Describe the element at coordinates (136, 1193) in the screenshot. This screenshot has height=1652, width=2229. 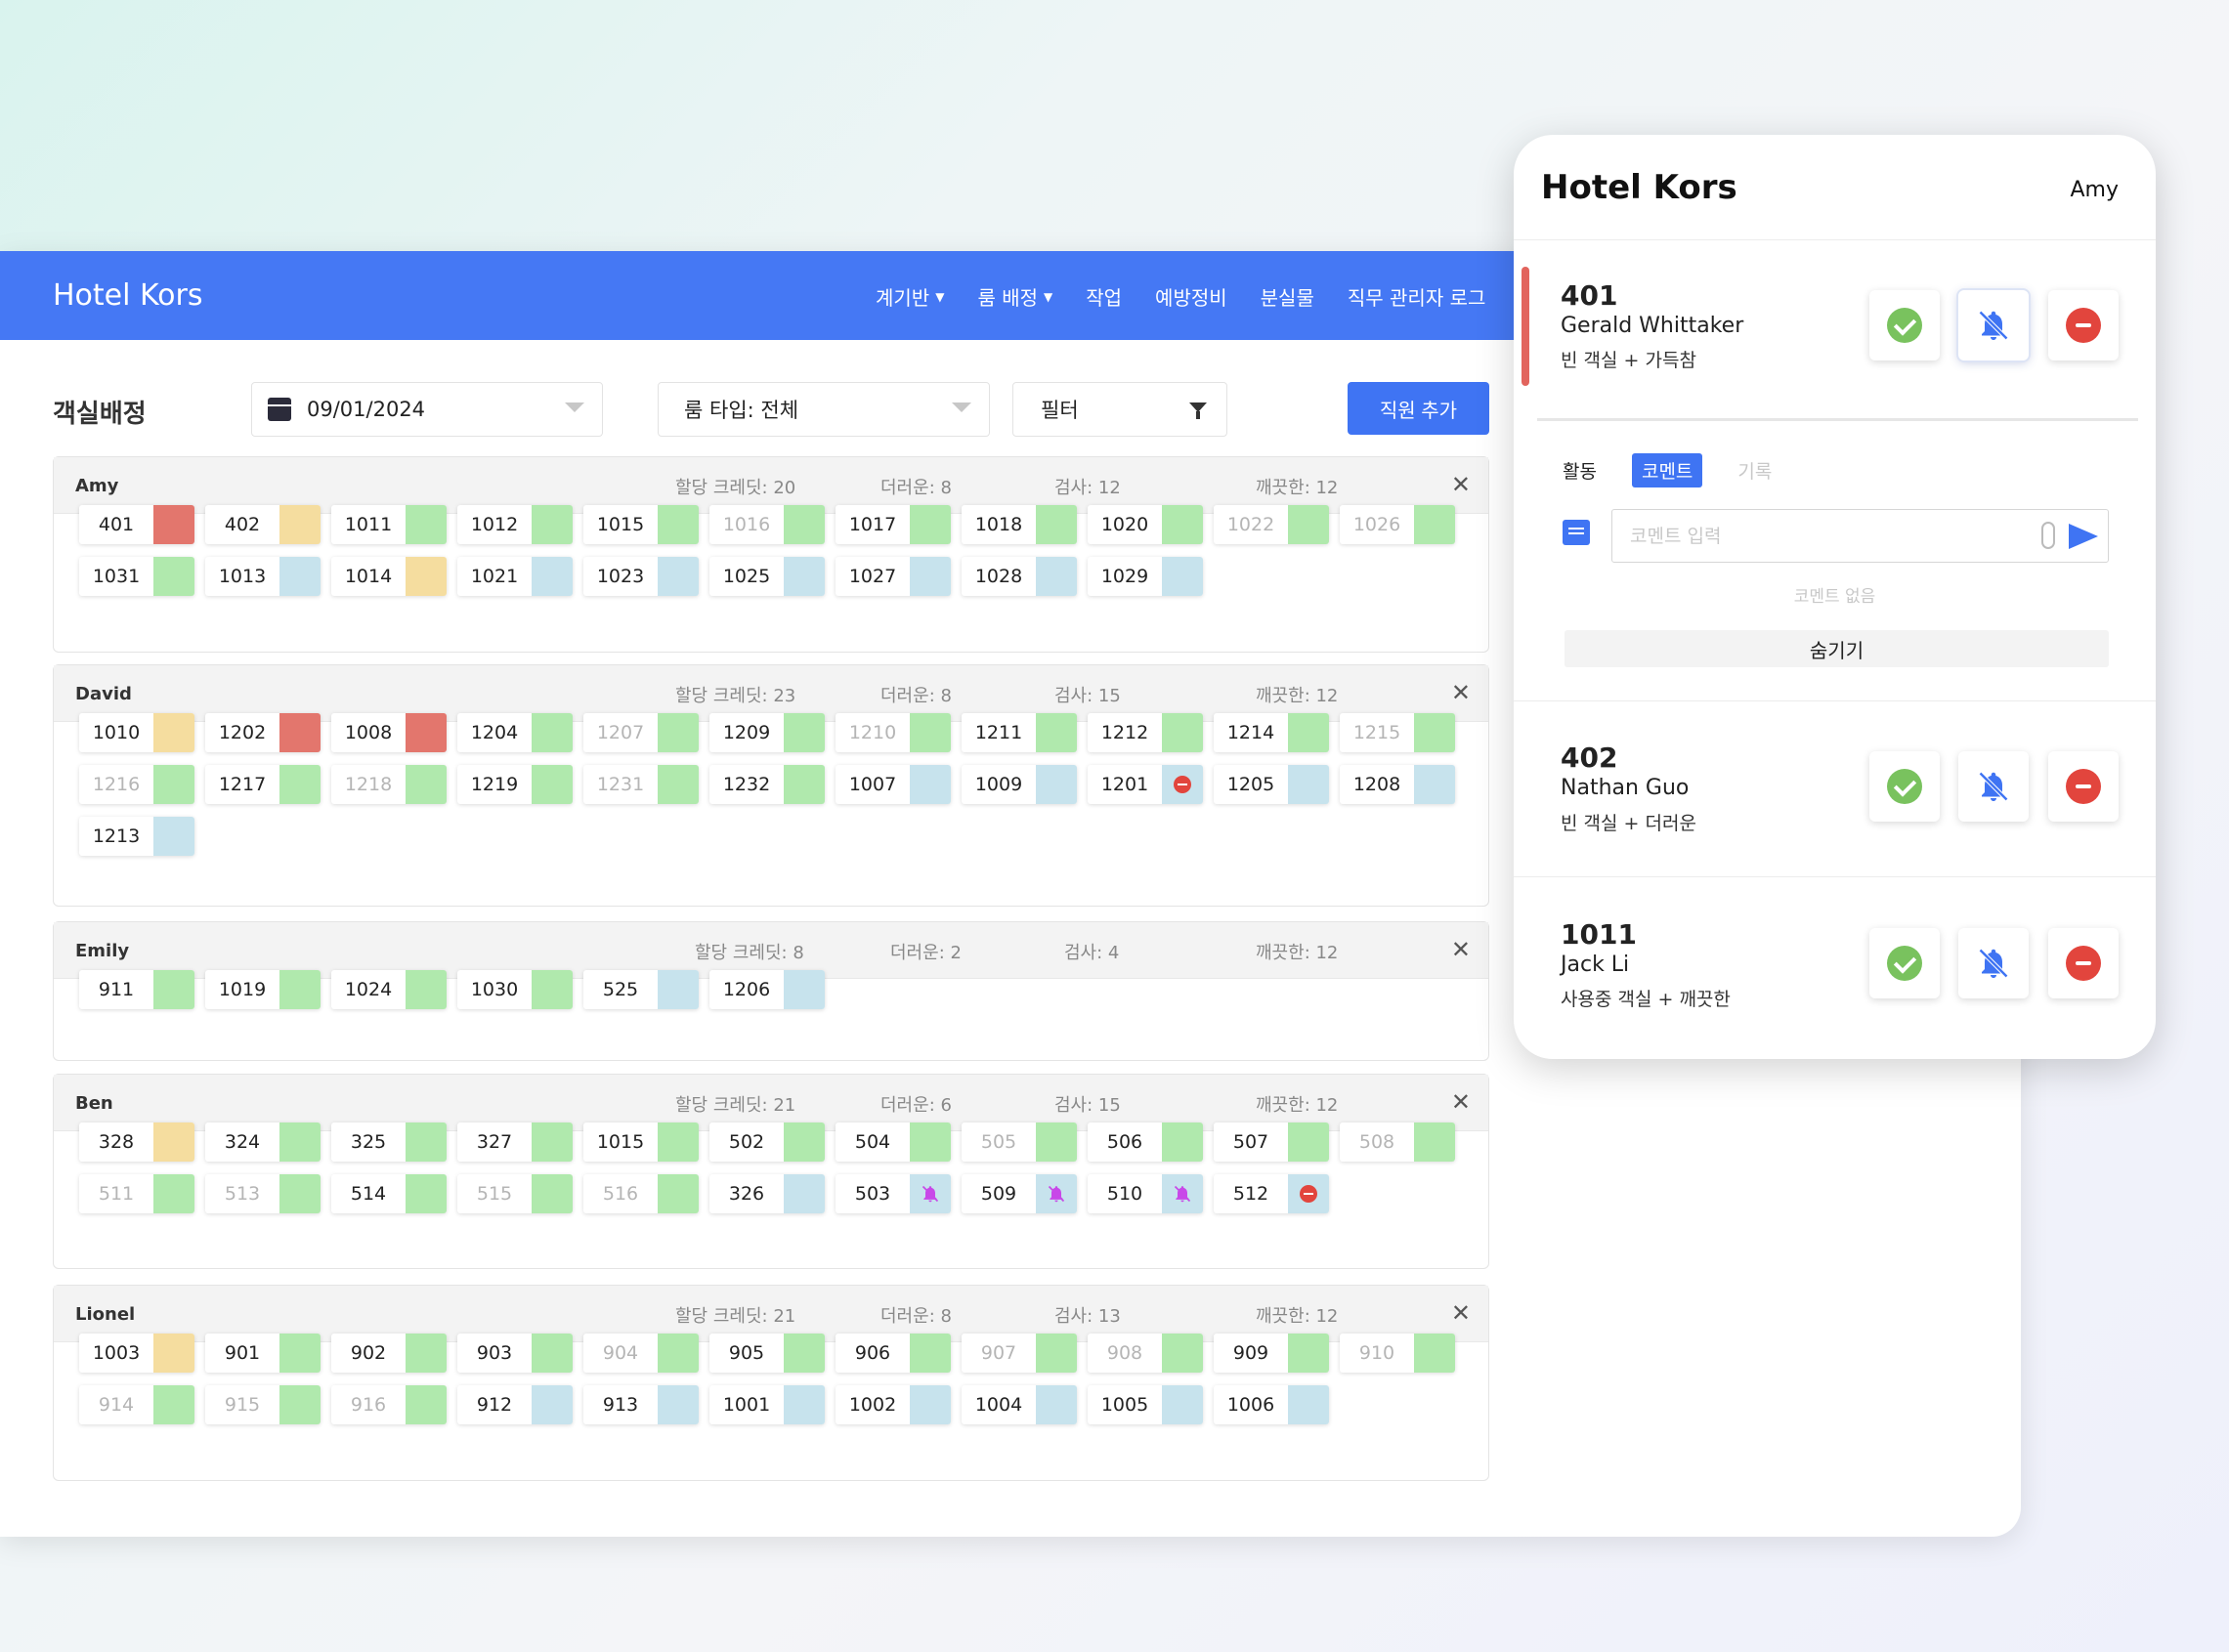
I see `room-chip: 511` at that location.